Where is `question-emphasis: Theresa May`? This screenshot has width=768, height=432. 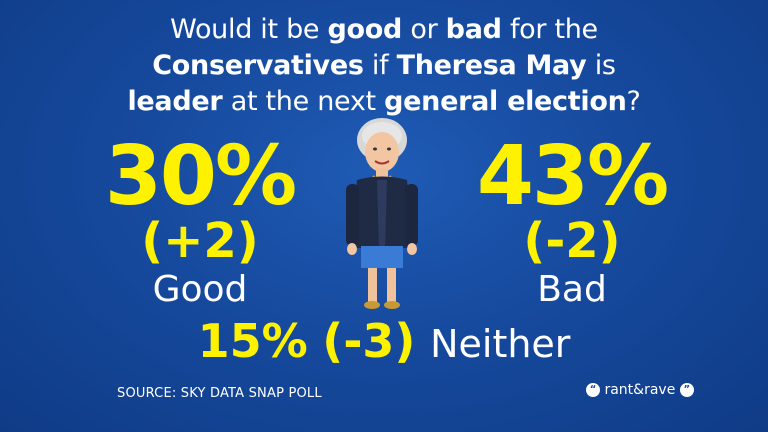 question-emphasis: Theresa May is located at coordinates (491, 65).